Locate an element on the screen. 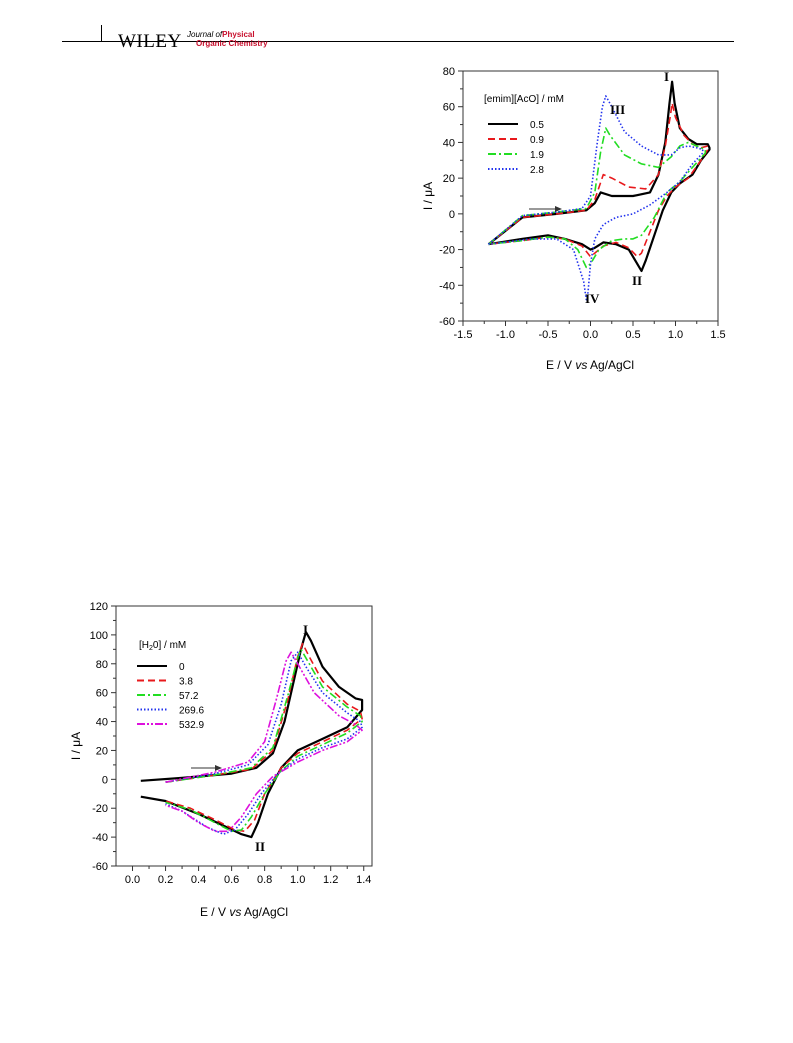  bottom-peak-II: II is located at coordinates (260, 846).